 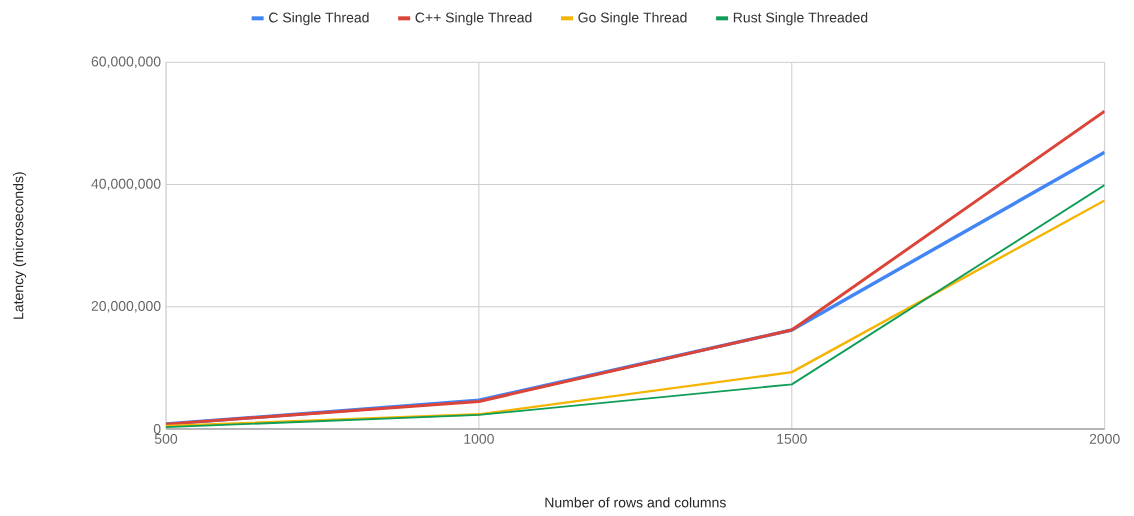 I want to click on y-tick-label: 0, so click(x=157, y=429).